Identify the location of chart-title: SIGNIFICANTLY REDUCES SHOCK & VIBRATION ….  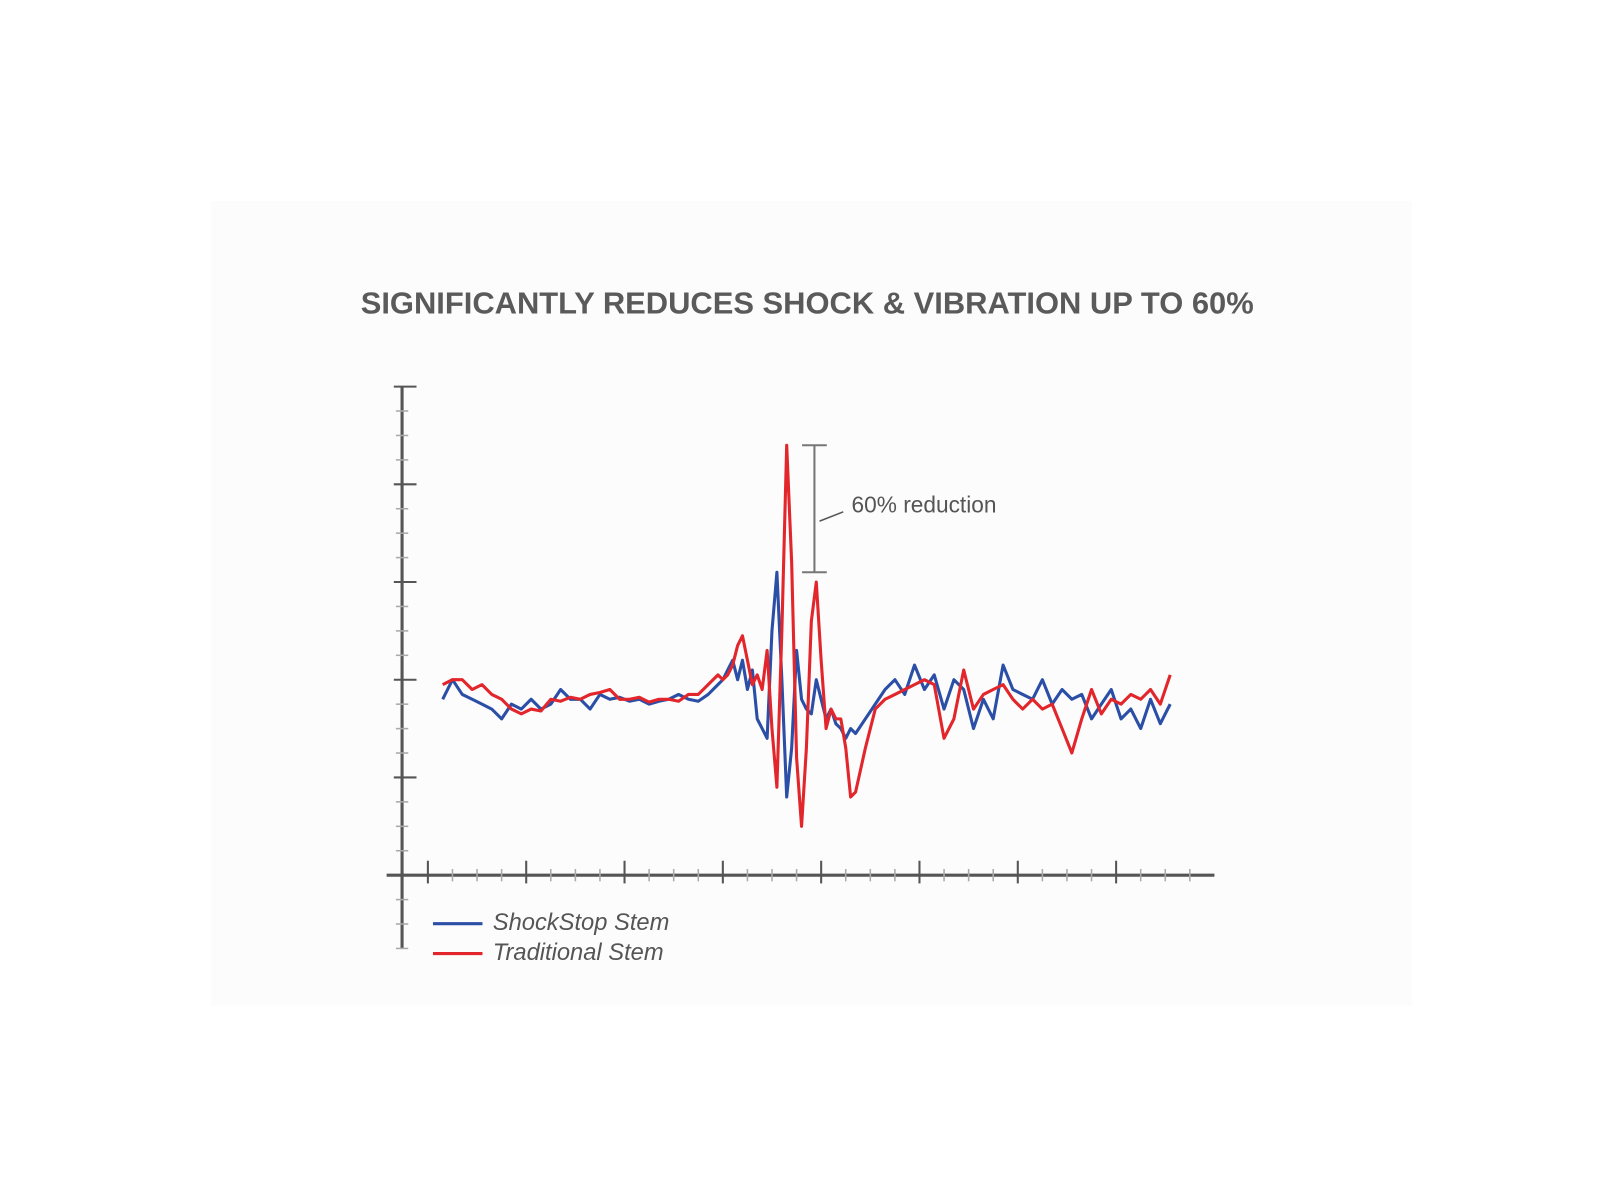
(807, 302).